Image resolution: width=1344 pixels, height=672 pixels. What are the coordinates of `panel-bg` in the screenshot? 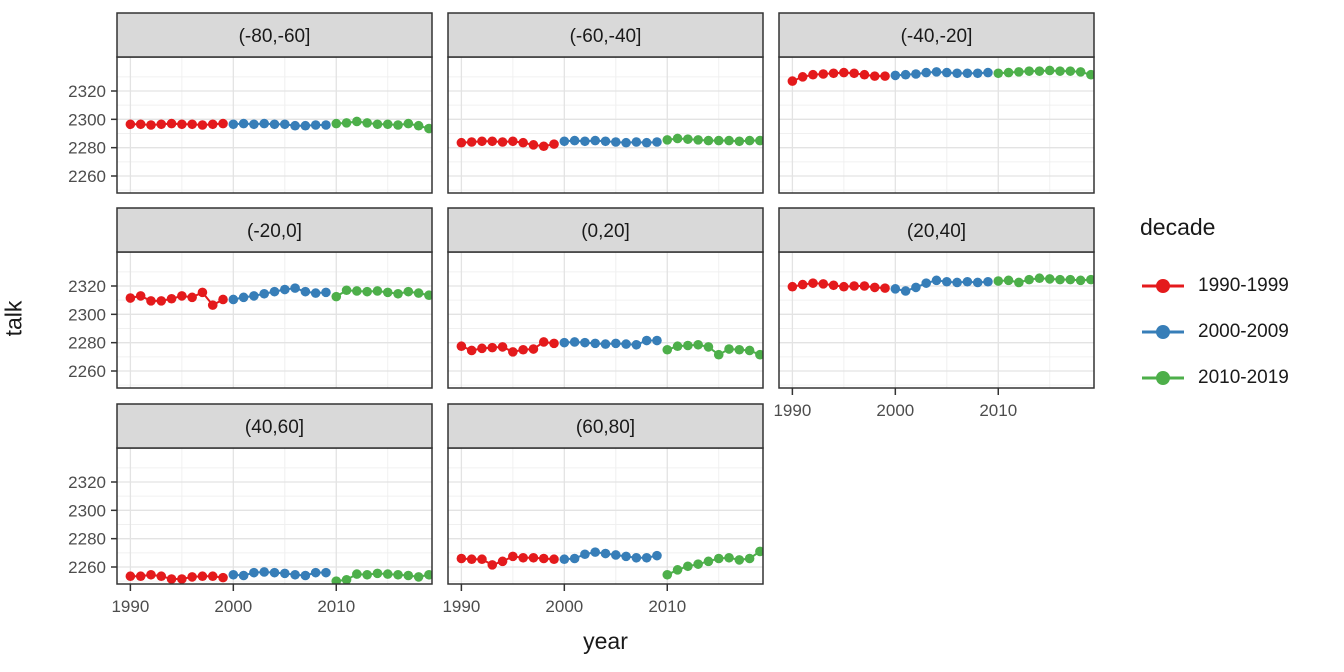 It's located at (605, 320).